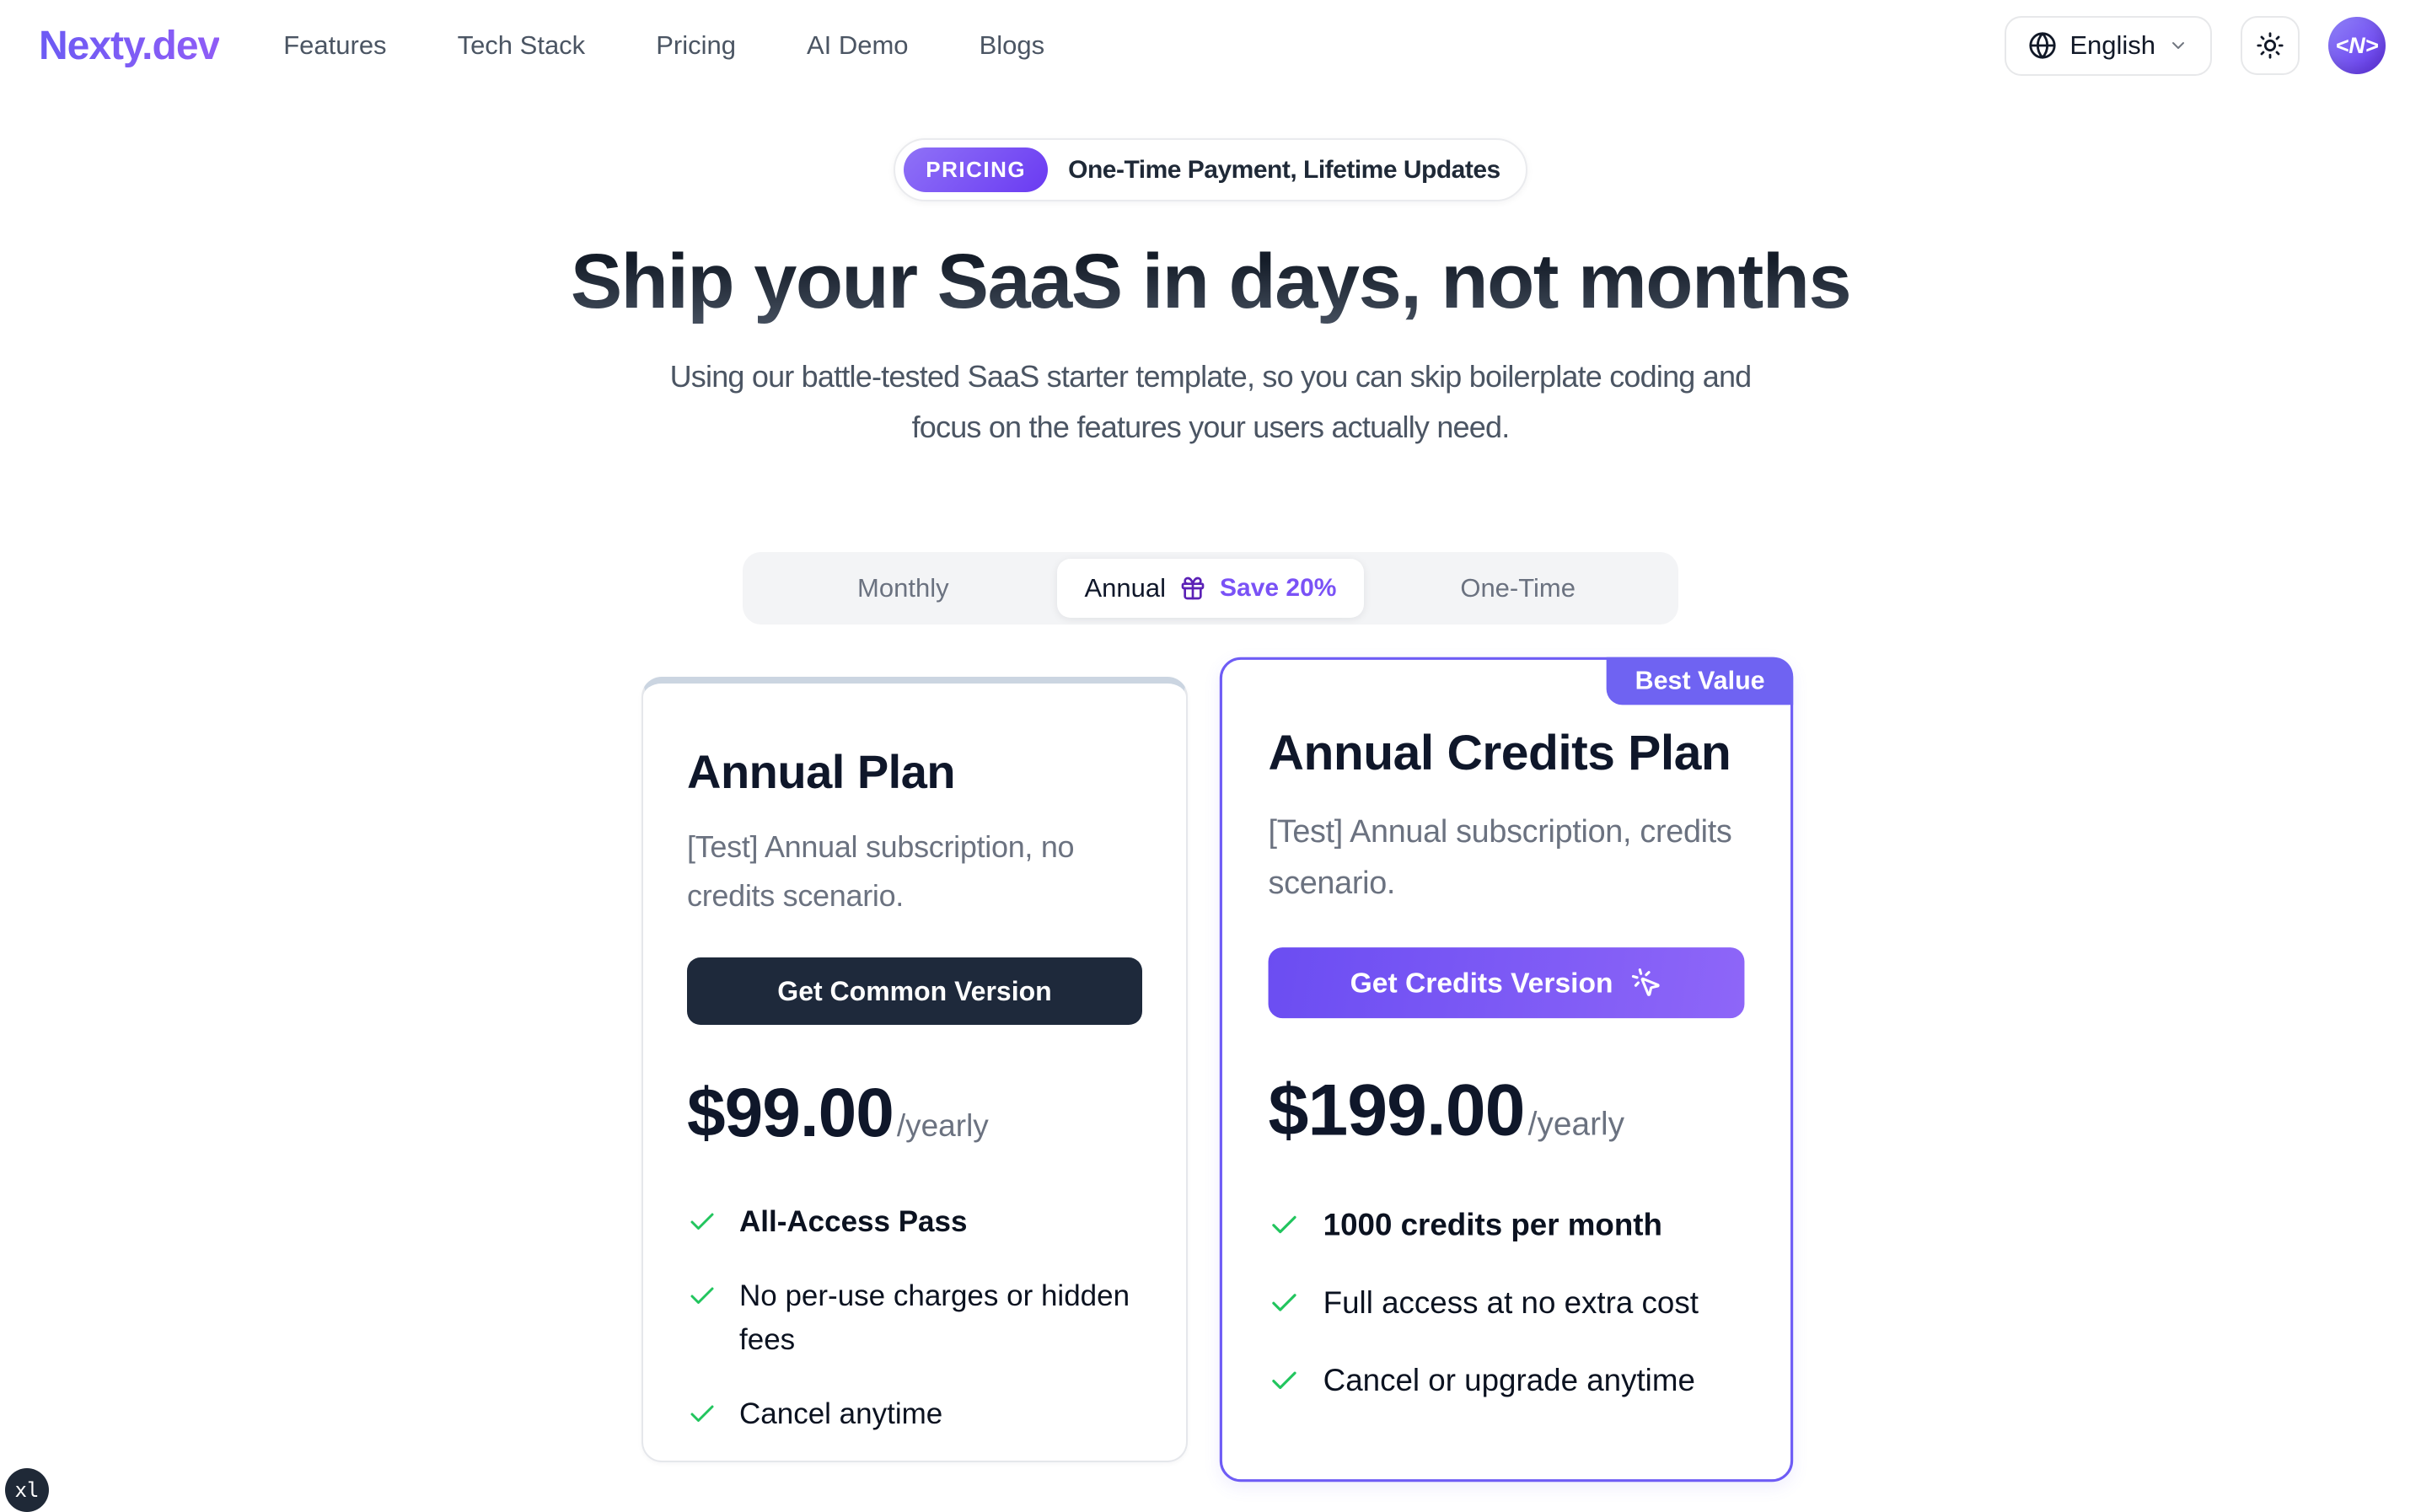 The height and width of the screenshot is (1512, 2421). What do you see at coordinates (521, 45) in the screenshot?
I see `nav-item-tech-stack: Tech Stack` at bounding box center [521, 45].